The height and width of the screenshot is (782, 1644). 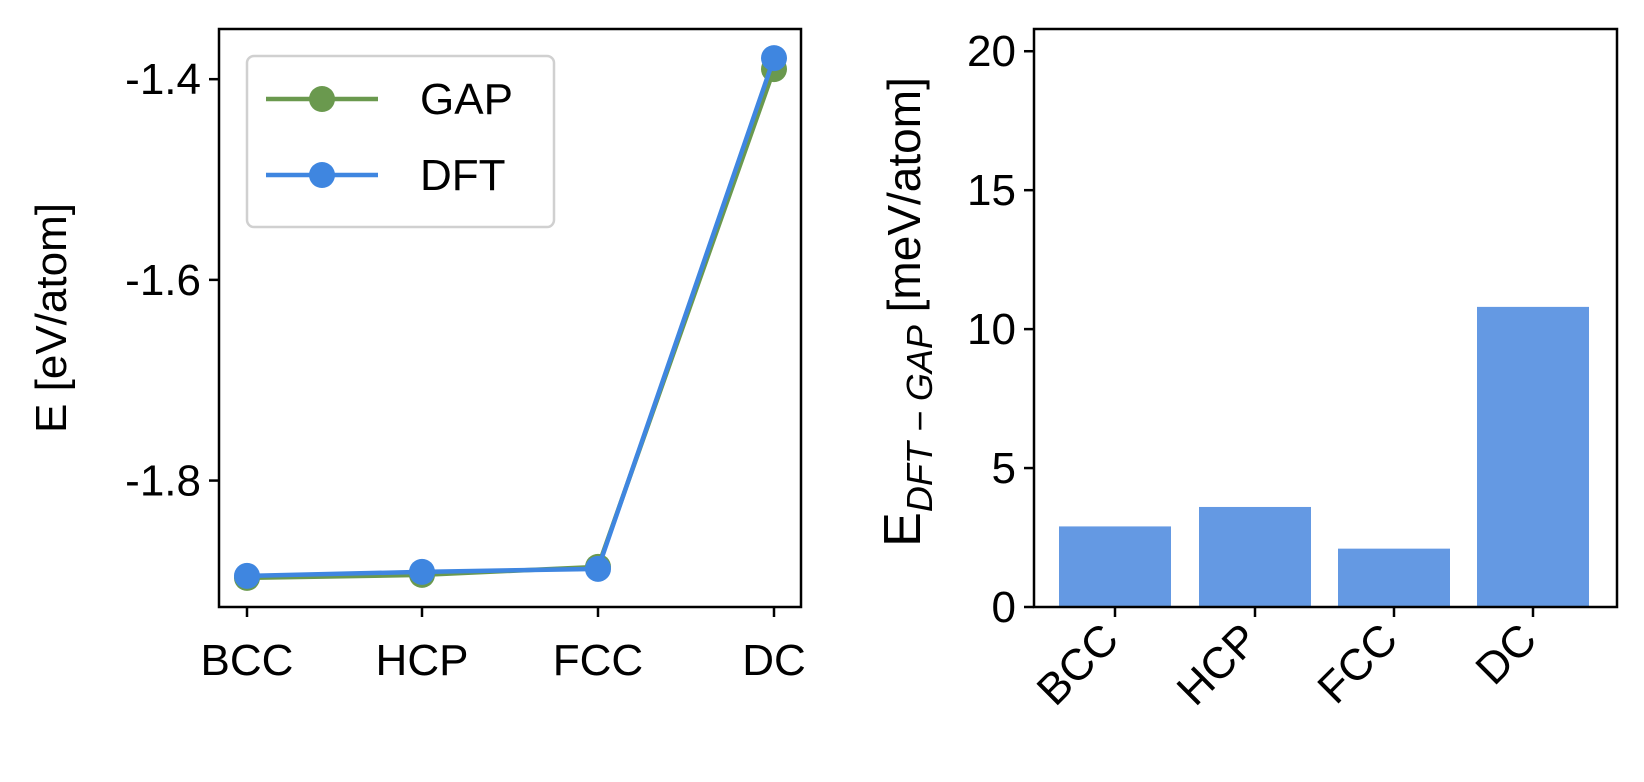 I want to click on bar-dc, so click(x=1533, y=456).